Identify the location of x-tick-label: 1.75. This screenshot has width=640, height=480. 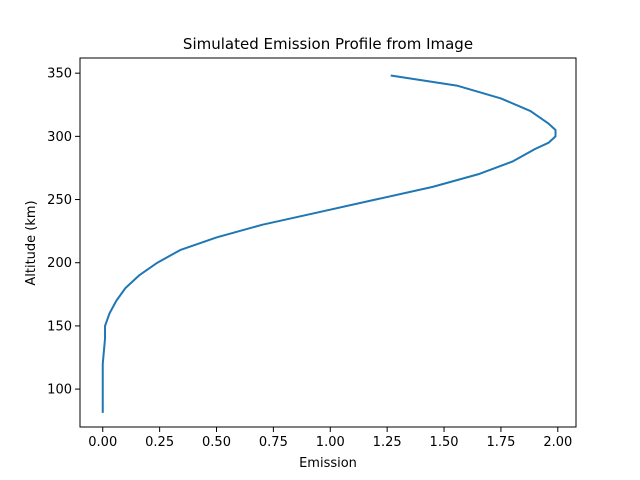
(500, 442).